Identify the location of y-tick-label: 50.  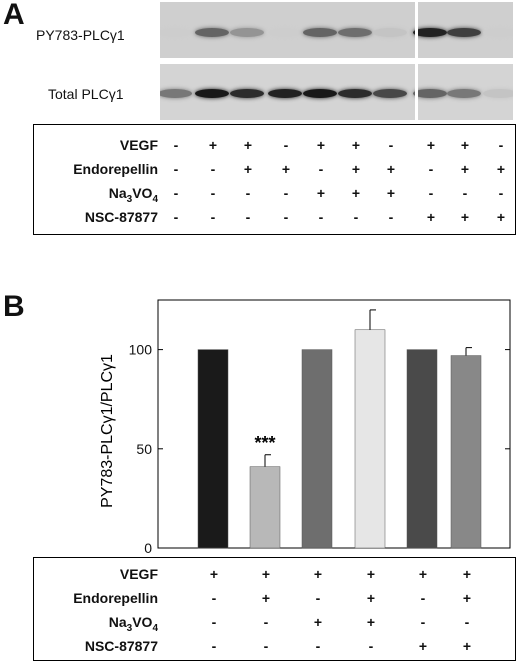
(144, 449).